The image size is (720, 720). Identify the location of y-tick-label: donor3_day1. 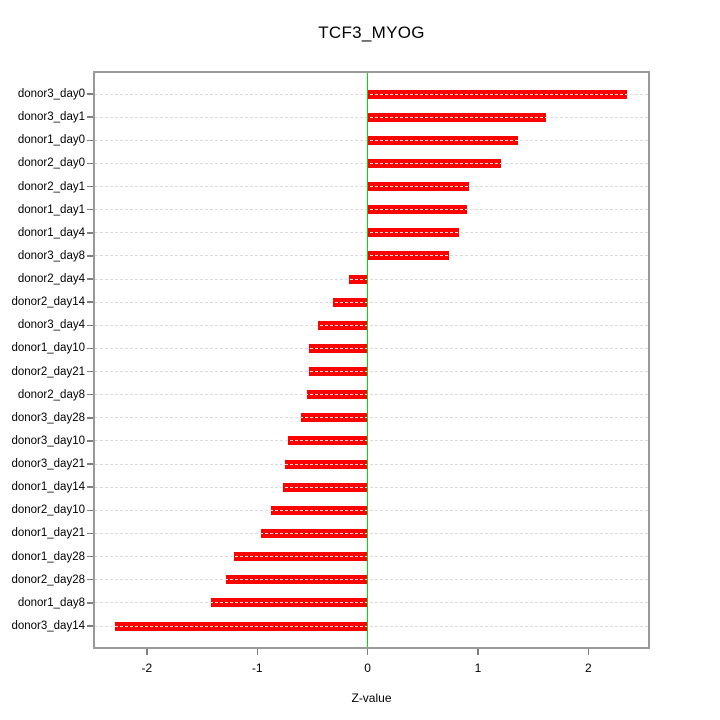
(51, 117).